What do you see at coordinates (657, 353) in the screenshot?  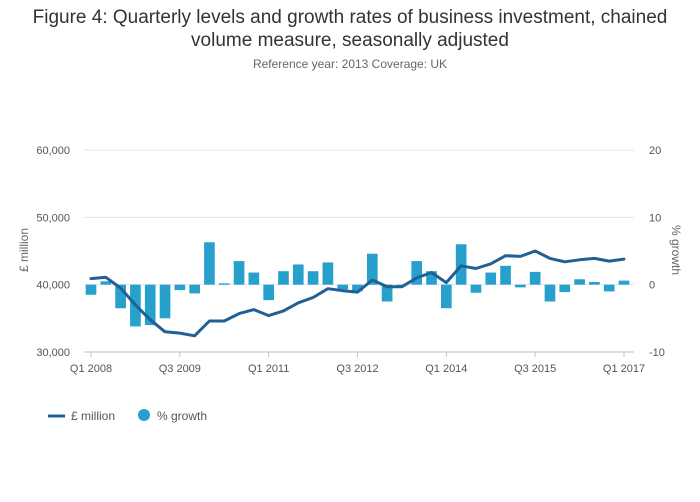 I see `y-tick-right-label: -10` at bounding box center [657, 353].